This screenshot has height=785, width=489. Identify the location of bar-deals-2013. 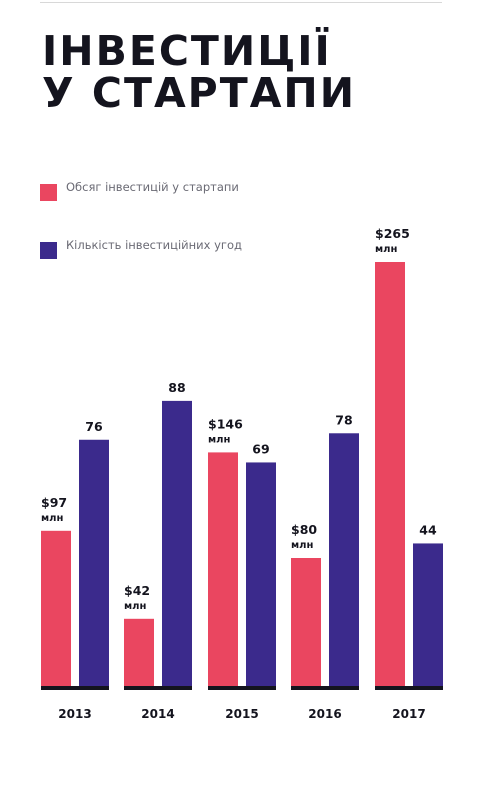
(94, 562).